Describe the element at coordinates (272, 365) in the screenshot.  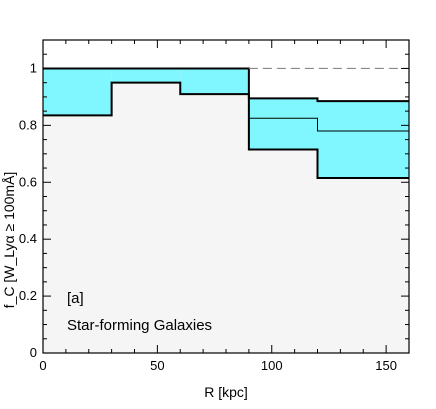
I see `x-tick-label: 100` at that location.